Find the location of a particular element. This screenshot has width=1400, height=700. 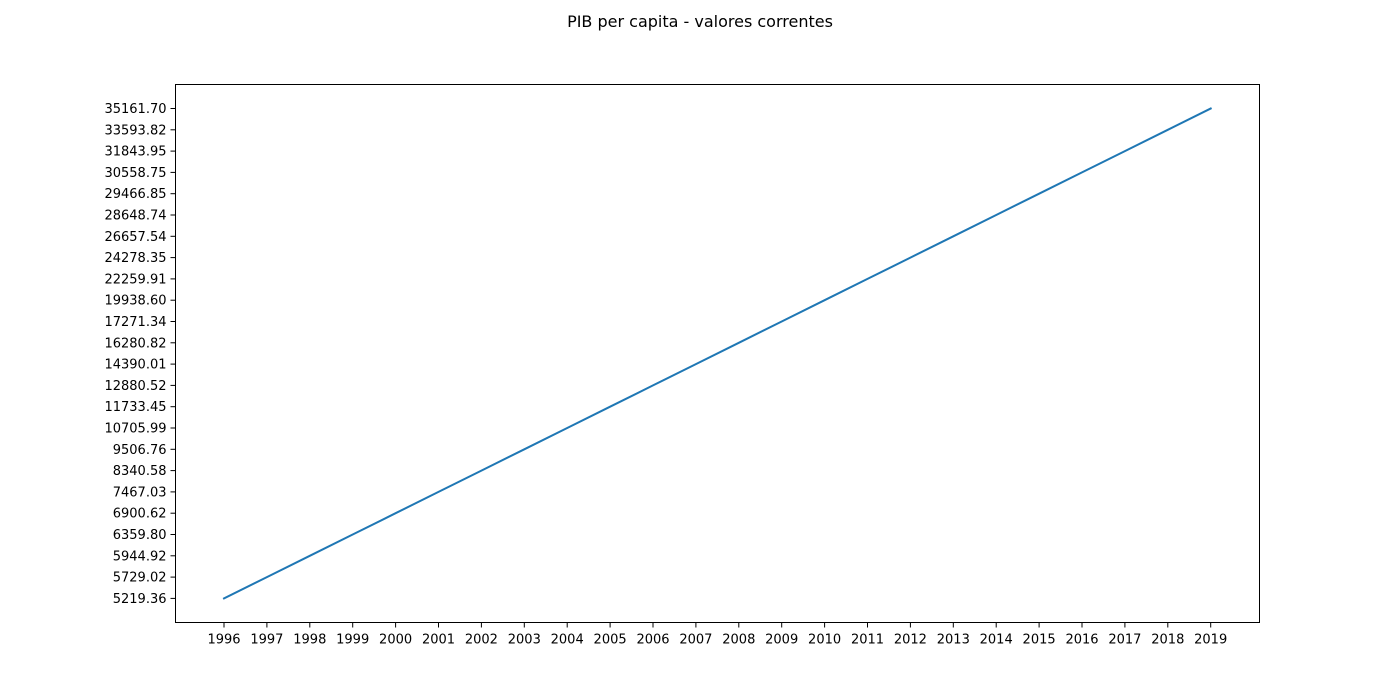

x-tick-label: 2019 is located at coordinates (1210, 640).